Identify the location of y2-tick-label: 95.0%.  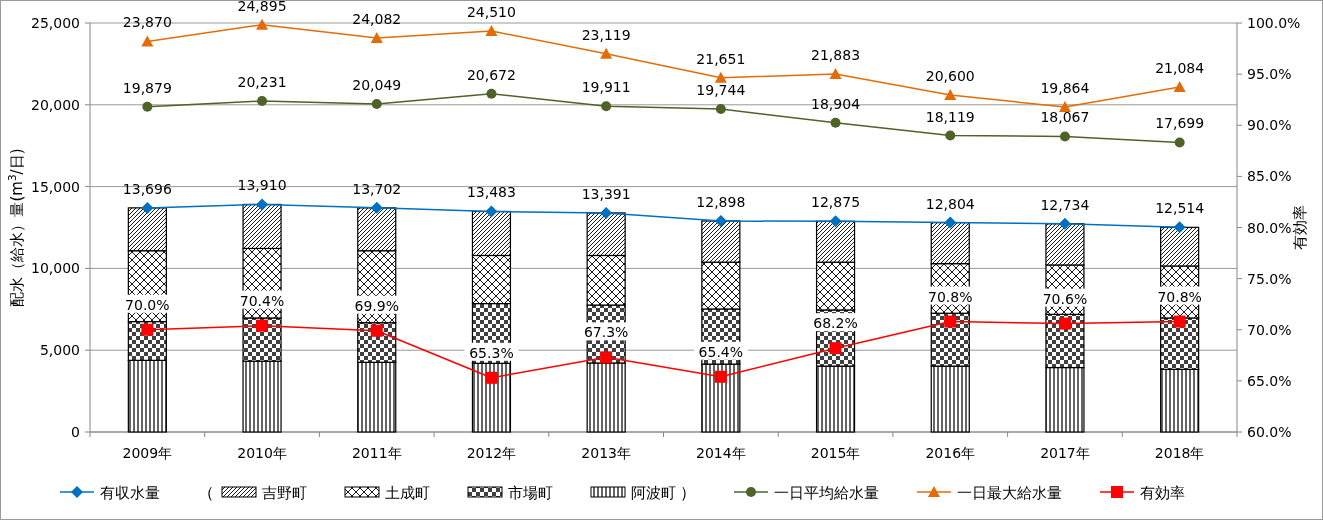
(1269, 74).